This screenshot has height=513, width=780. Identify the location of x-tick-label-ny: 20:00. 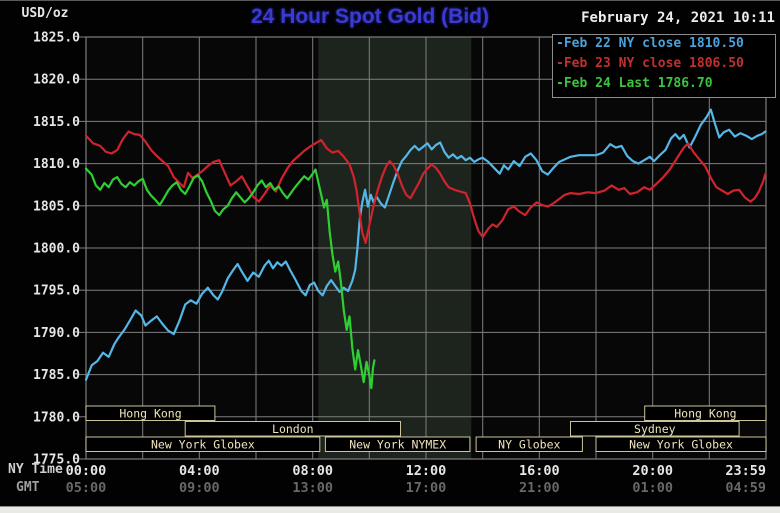
(652, 471).